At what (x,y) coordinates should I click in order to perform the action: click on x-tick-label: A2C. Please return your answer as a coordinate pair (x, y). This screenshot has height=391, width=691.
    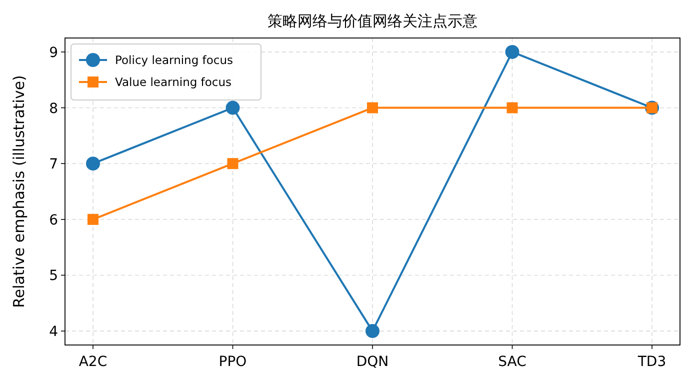
    Looking at the image, I should click on (93, 362).